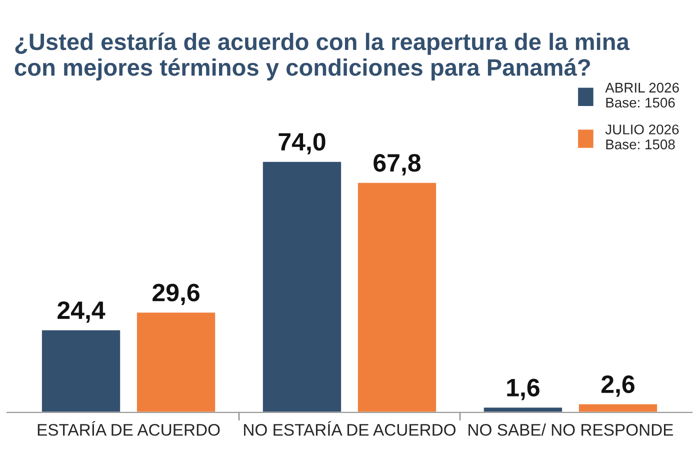 This screenshot has width=699, height=466. Describe the element at coordinates (82, 312) in the screenshot. I see `data-label: 24,4` at that location.